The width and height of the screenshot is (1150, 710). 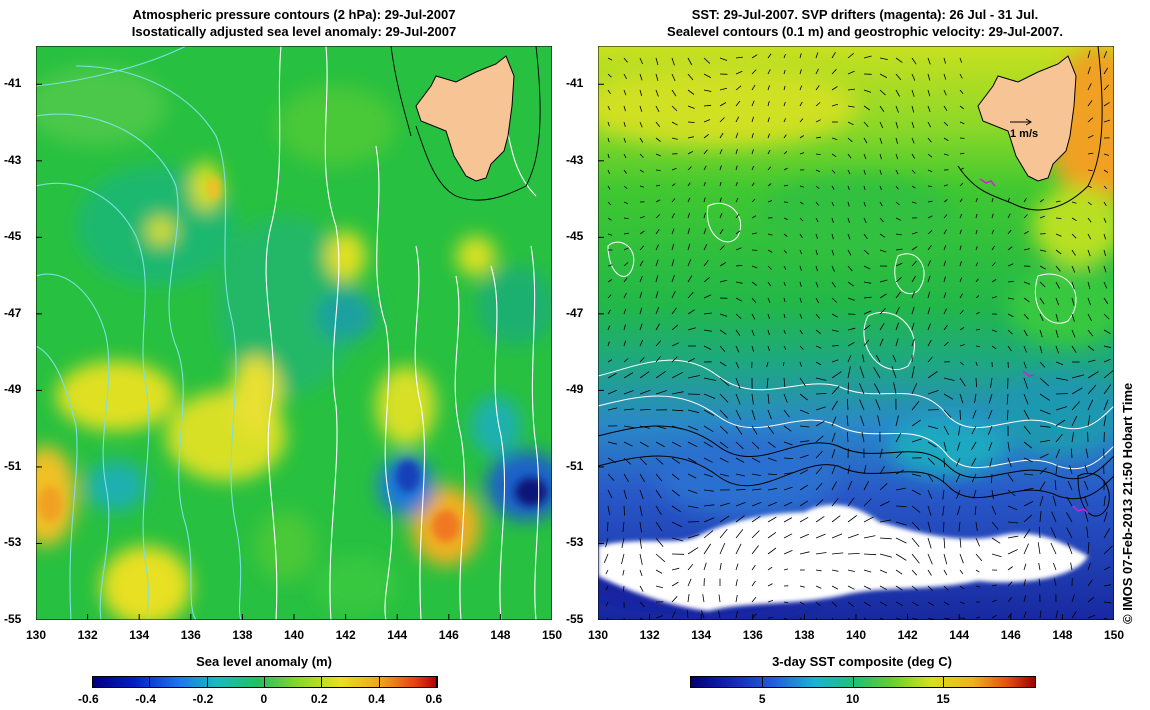 I want to click on x-tick-label: 134, so click(x=701, y=635).